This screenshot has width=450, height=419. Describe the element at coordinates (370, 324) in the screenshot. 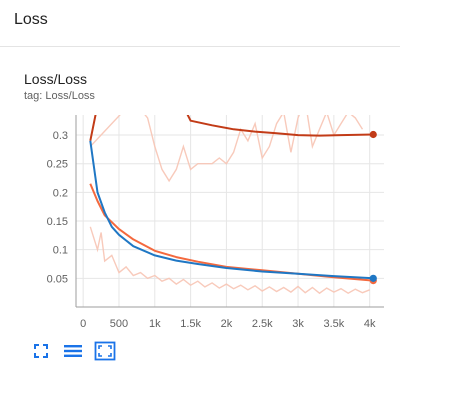

I see `x-tick-label: 4k` at that location.